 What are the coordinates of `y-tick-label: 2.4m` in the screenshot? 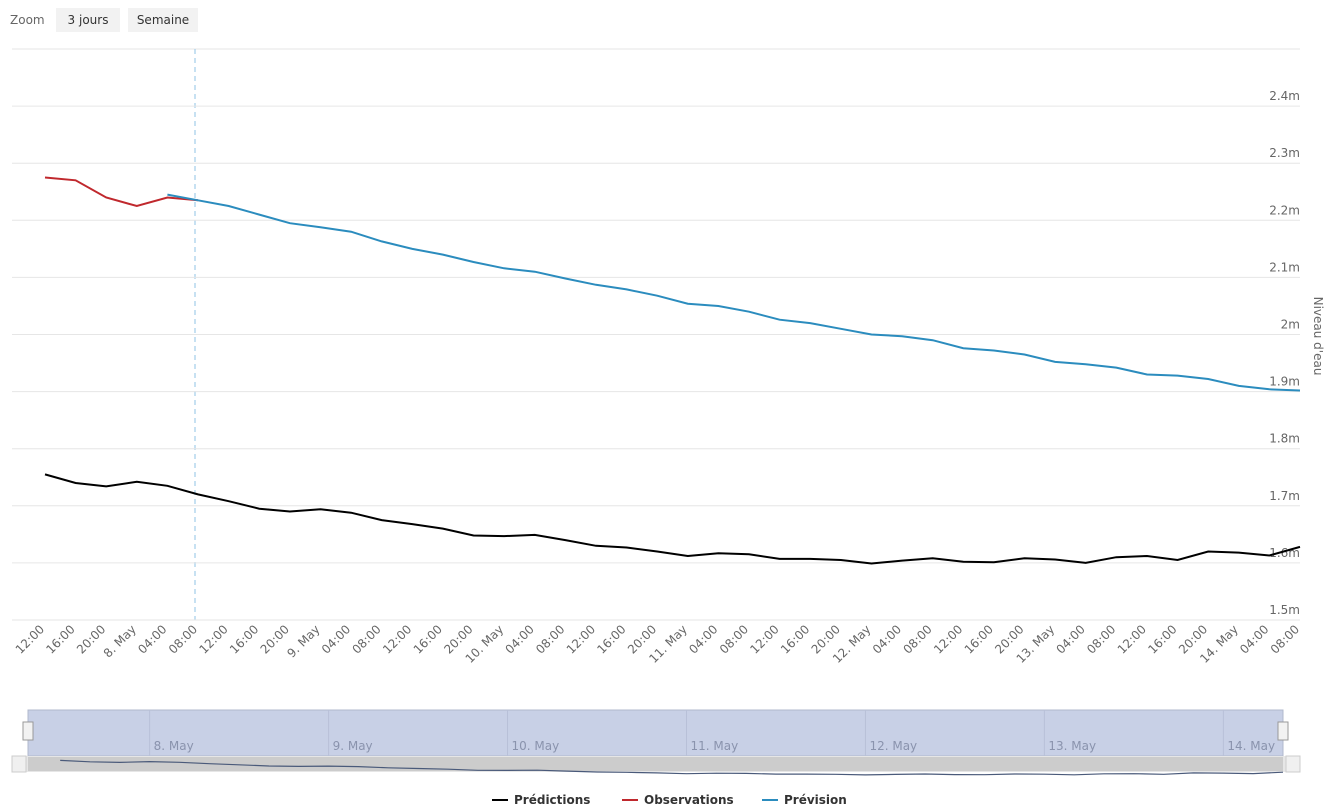 It's located at (1284, 96).